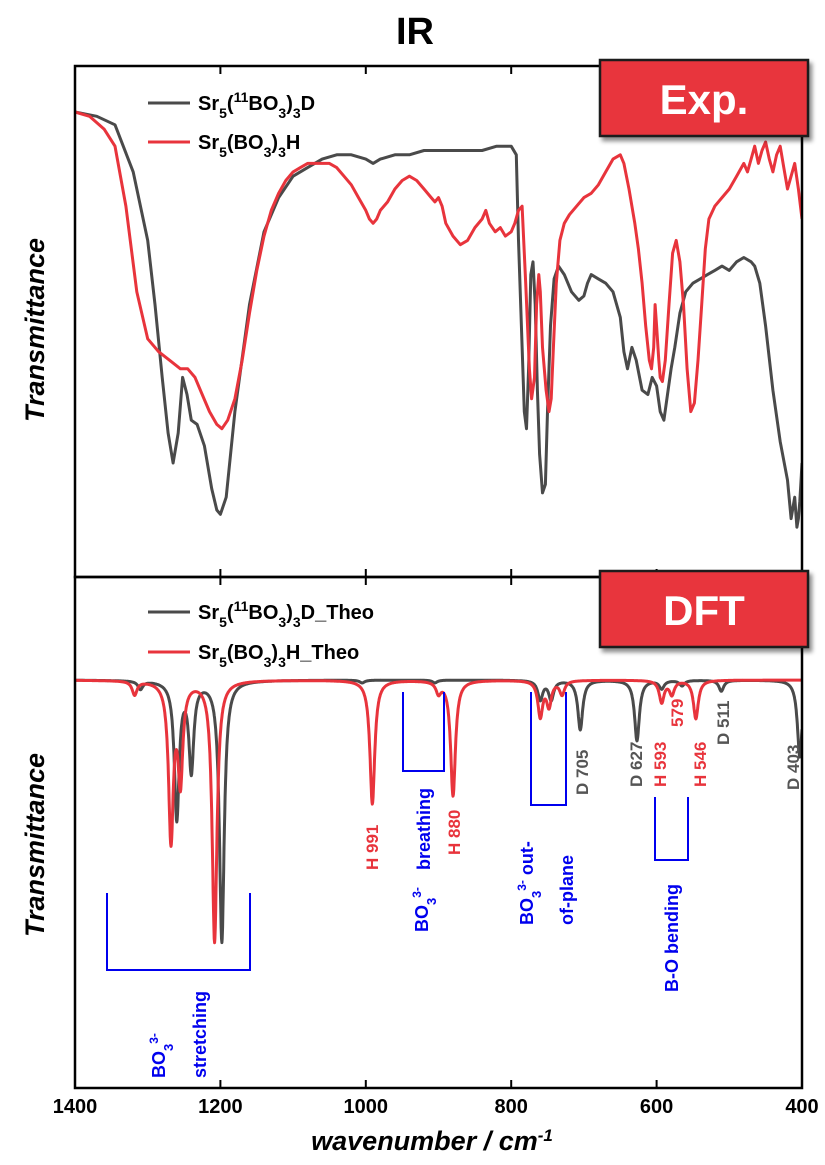 This screenshot has width=825, height=1165. I want to click on band-bending: B-O bending, so click(671, 894).